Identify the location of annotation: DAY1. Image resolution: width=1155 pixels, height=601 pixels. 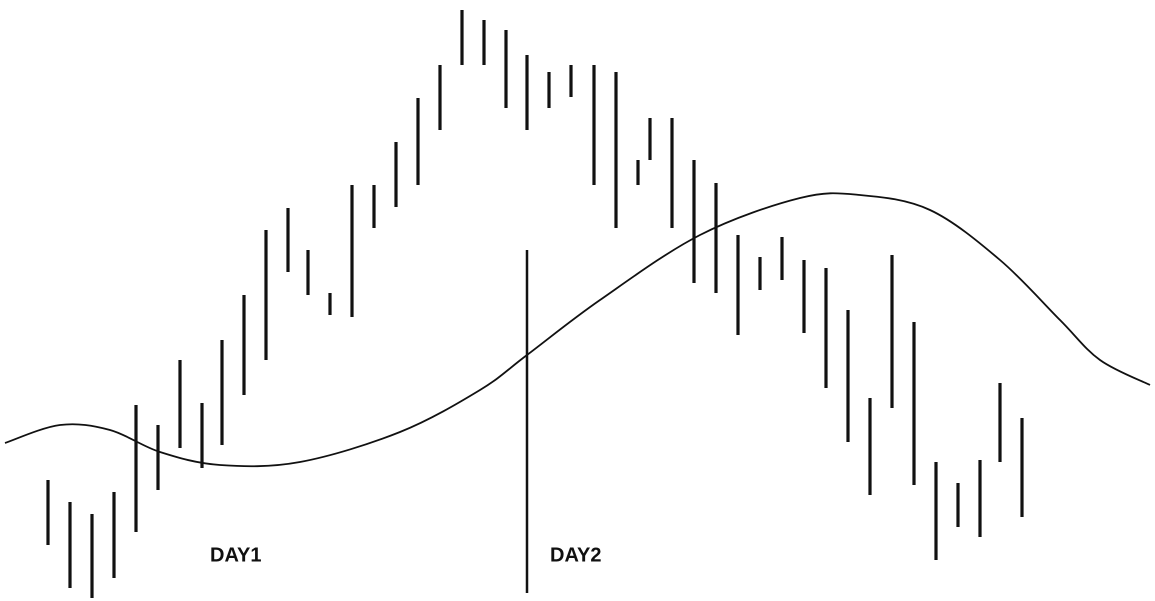
(236, 555).